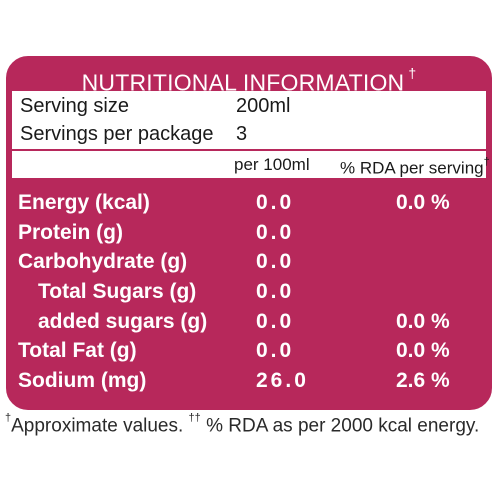  I want to click on nutrient-row: Carbohydrate (g) 0.0, so click(249, 262).